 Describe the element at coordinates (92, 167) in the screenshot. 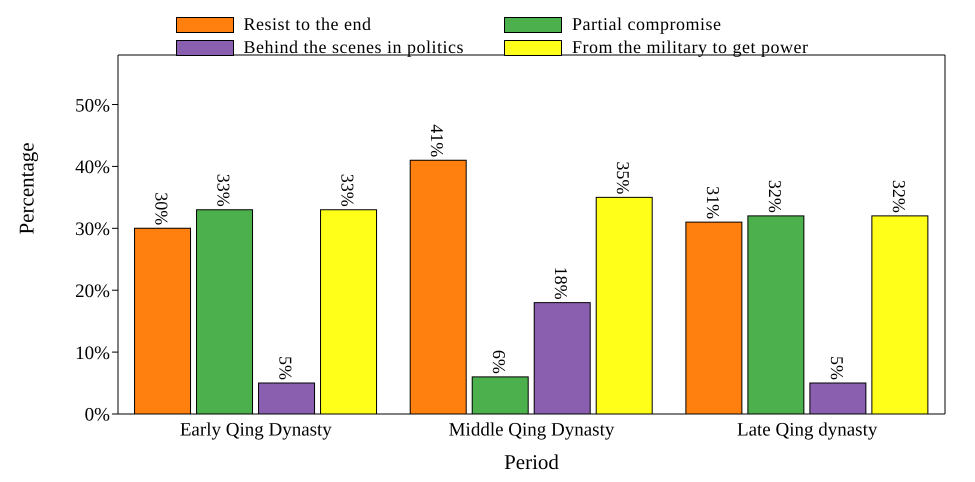

I see `y-tick-label: 40%` at that location.